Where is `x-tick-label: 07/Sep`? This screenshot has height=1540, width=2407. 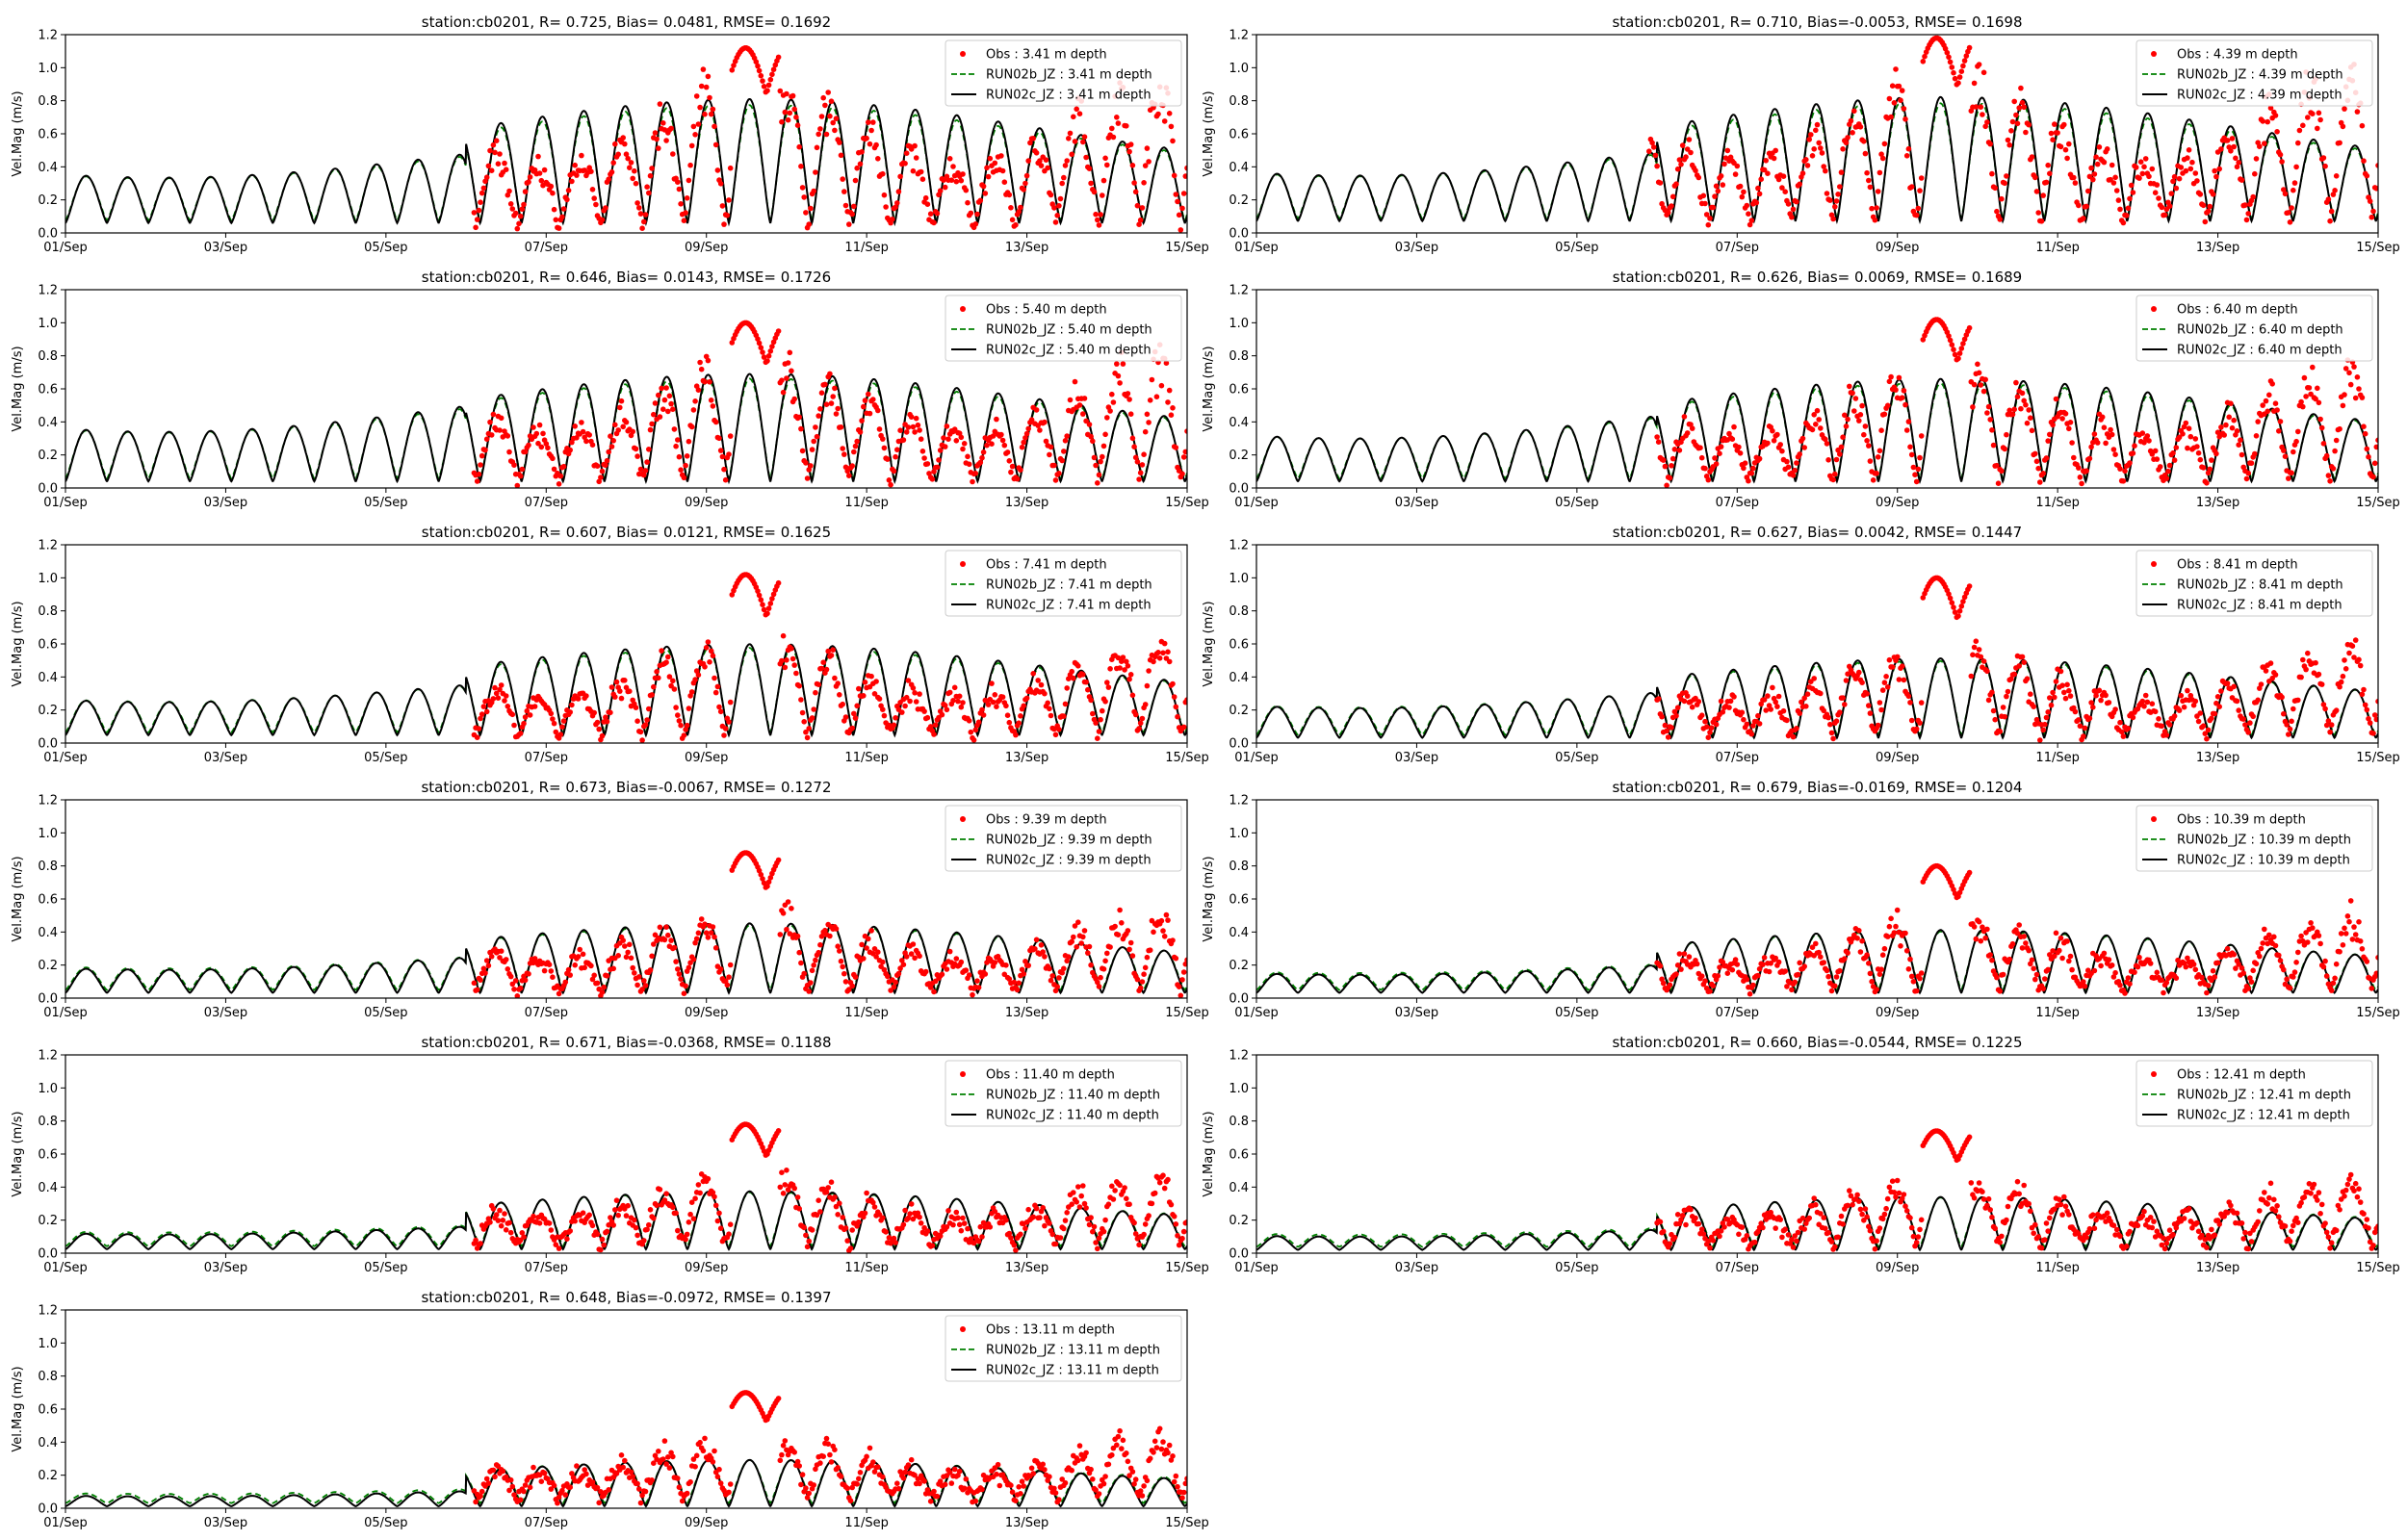
x-tick-label: 07/Sep is located at coordinates (1737, 248).